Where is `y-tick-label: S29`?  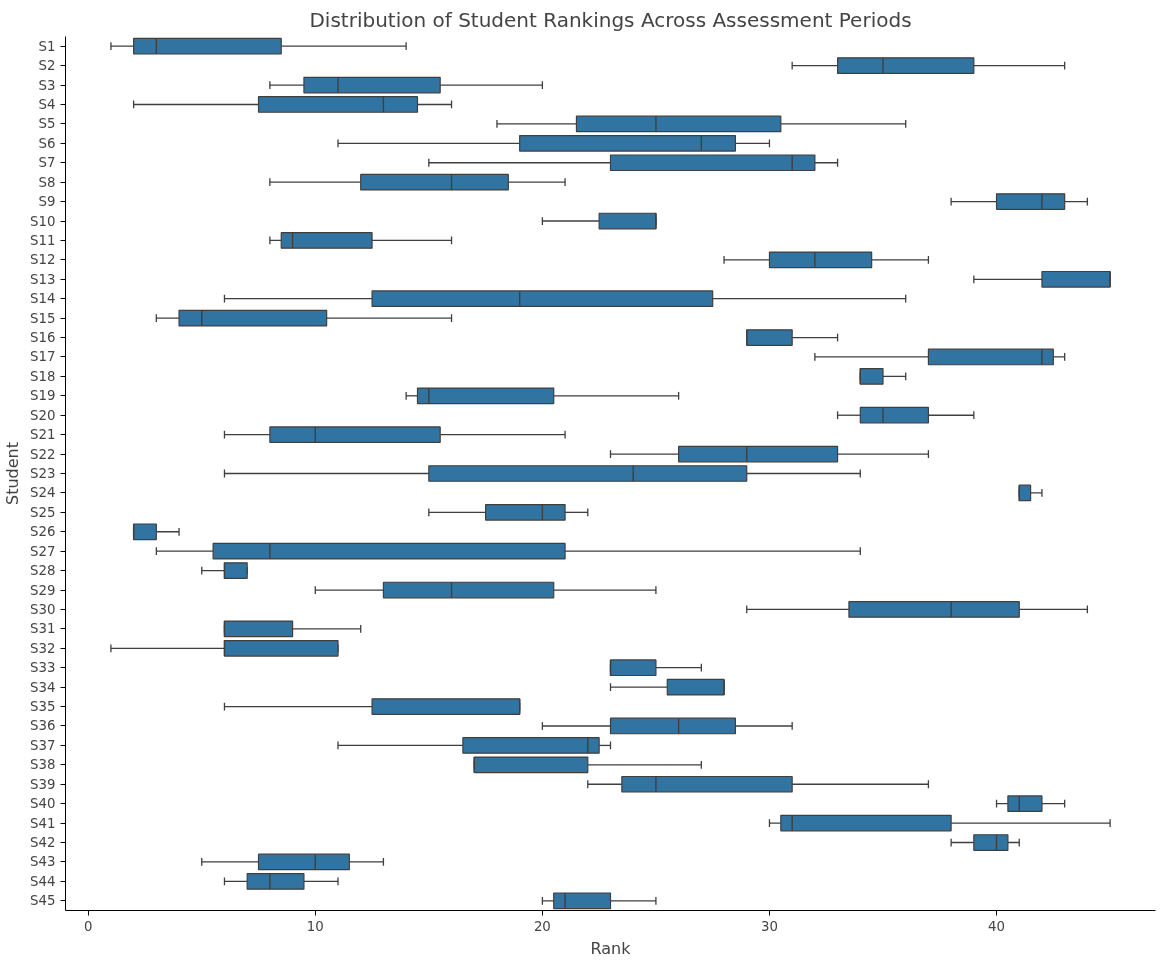 y-tick-label: S29 is located at coordinates (43, 590).